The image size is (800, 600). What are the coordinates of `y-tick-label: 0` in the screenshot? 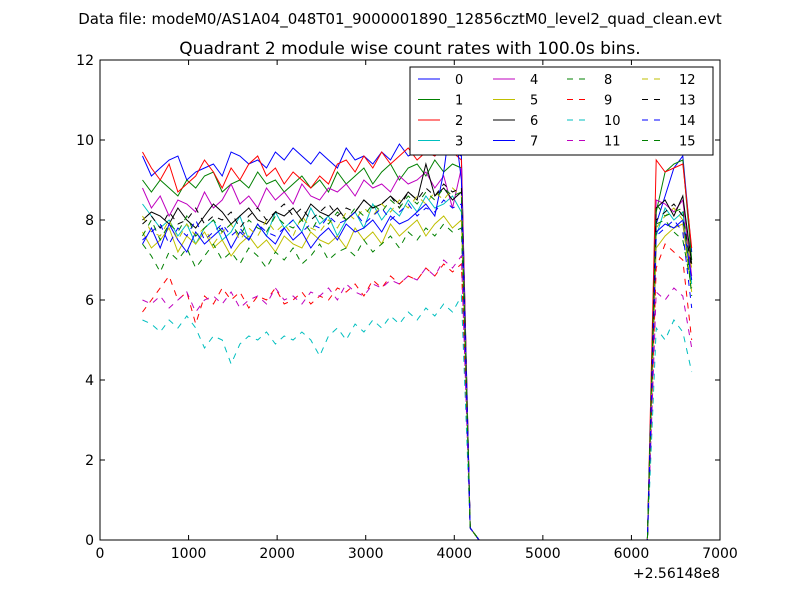 It's located at (89, 541).